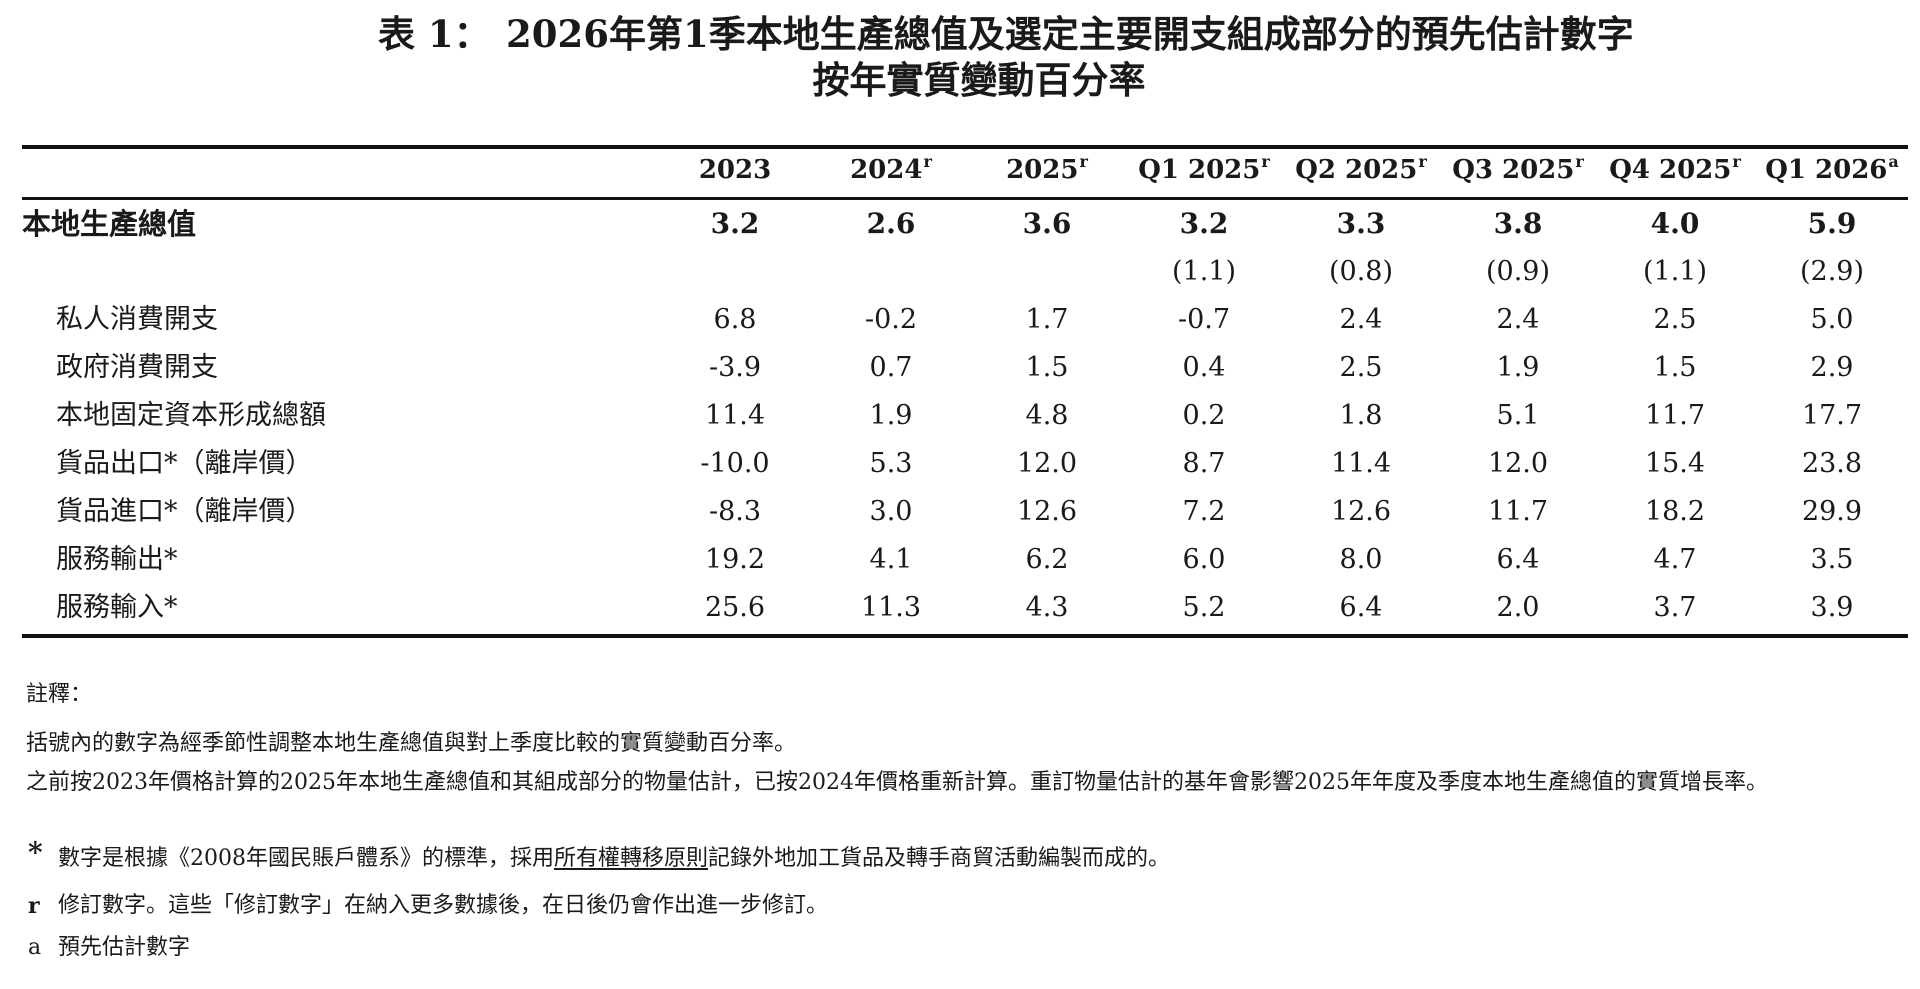 This screenshot has height=989, width=1920. Describe the element at coordinates (891, 607) in the screenshot. I see `value-cell: 11.3` at that location.